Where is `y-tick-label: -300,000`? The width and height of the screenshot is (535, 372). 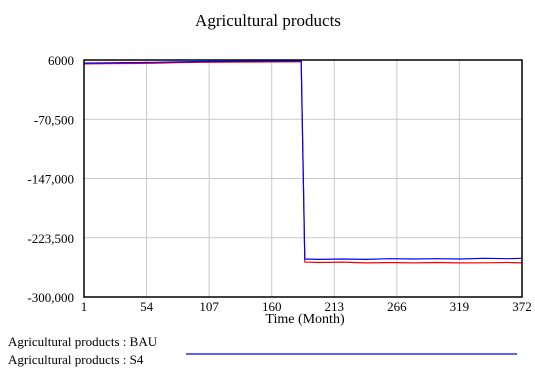 y-tick-label: -300,000 is located at coordinates (50, 297).